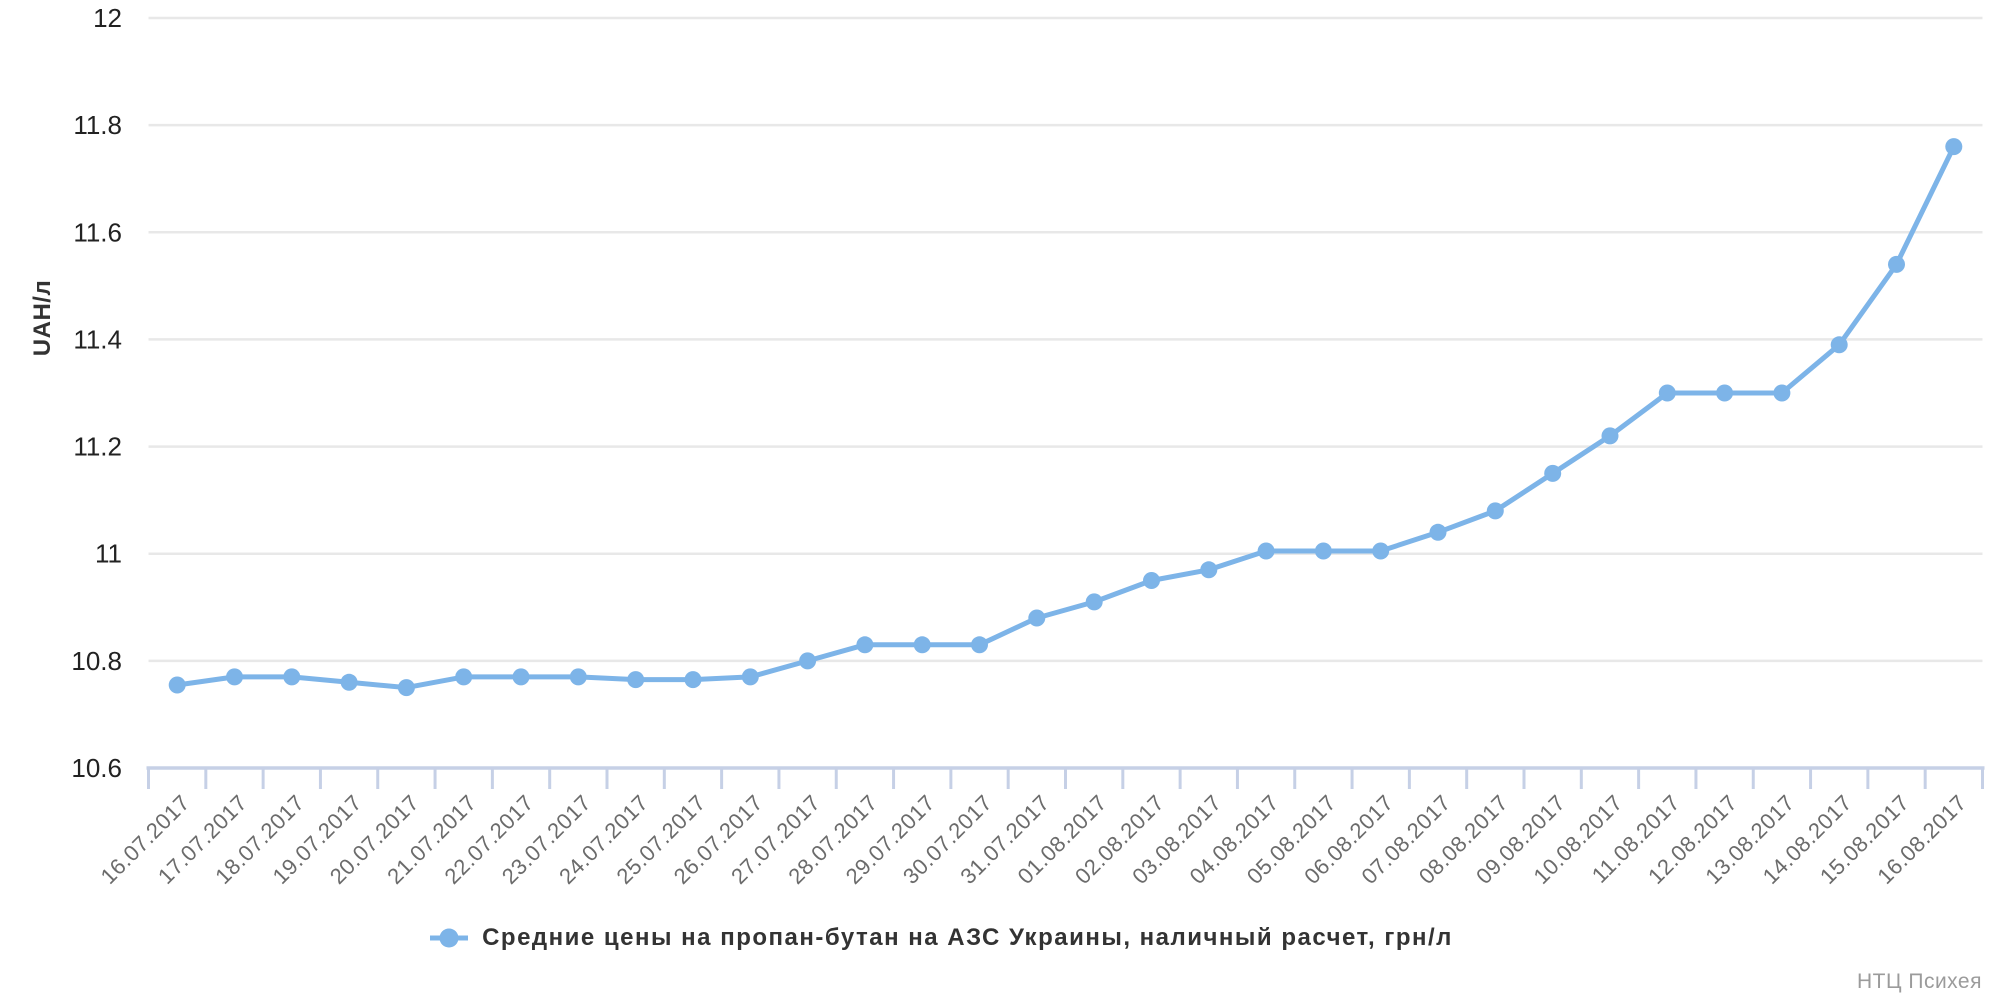 The height and width of the screenshot is (1000, 2000). Describe the element at coordinates (108, 554) in the screenshot. I see `y-axis-tick-label: 11` at that location.